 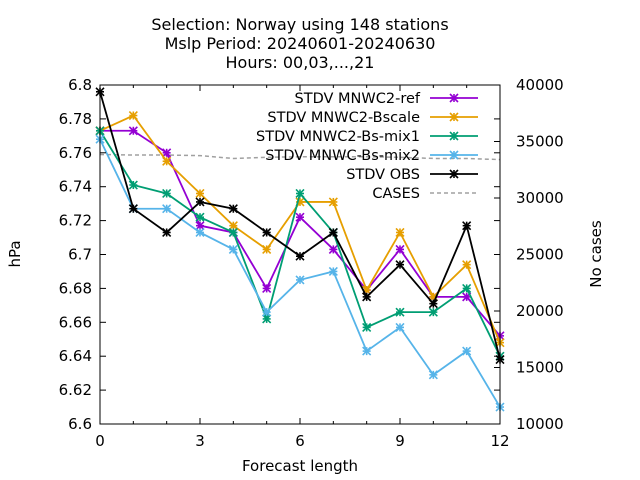 I want to click on y2-tick-label: 30000, so click(x=540, y=198).